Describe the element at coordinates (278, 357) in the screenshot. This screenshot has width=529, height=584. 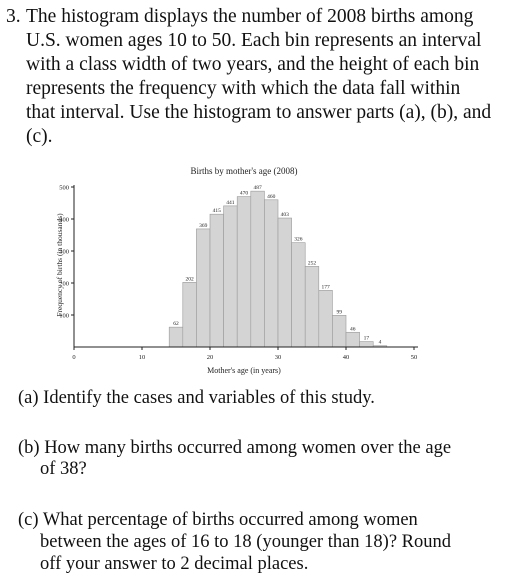
I see `x-tick-label: 30` at that location.